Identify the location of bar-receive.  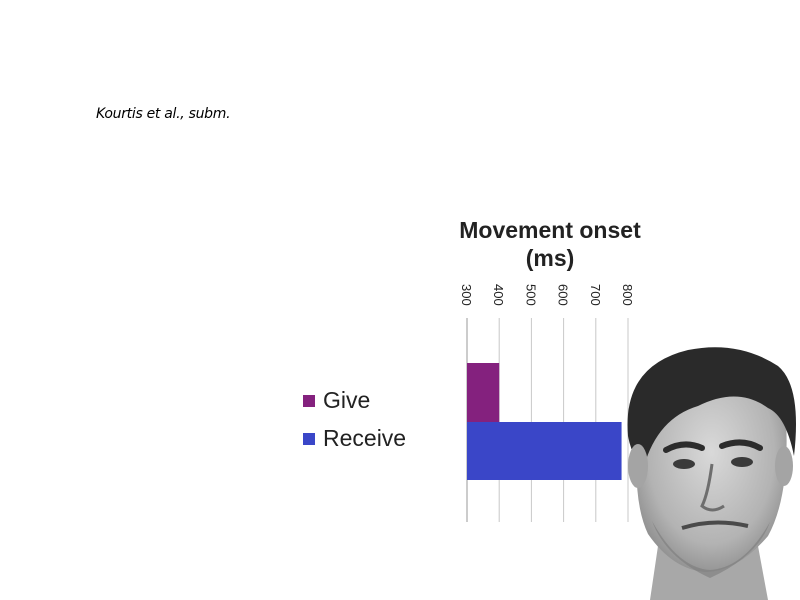
(544, 451).